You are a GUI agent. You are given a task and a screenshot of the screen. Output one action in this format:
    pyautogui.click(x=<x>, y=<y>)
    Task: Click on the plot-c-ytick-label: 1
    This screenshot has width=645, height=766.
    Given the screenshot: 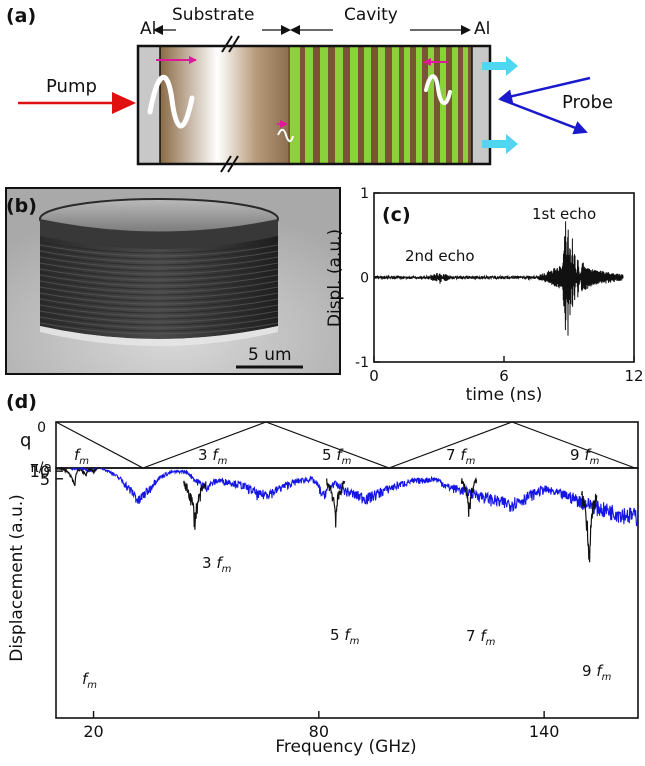 What is the action you would take?
    pyautogui.click(x=364, y=194)
    